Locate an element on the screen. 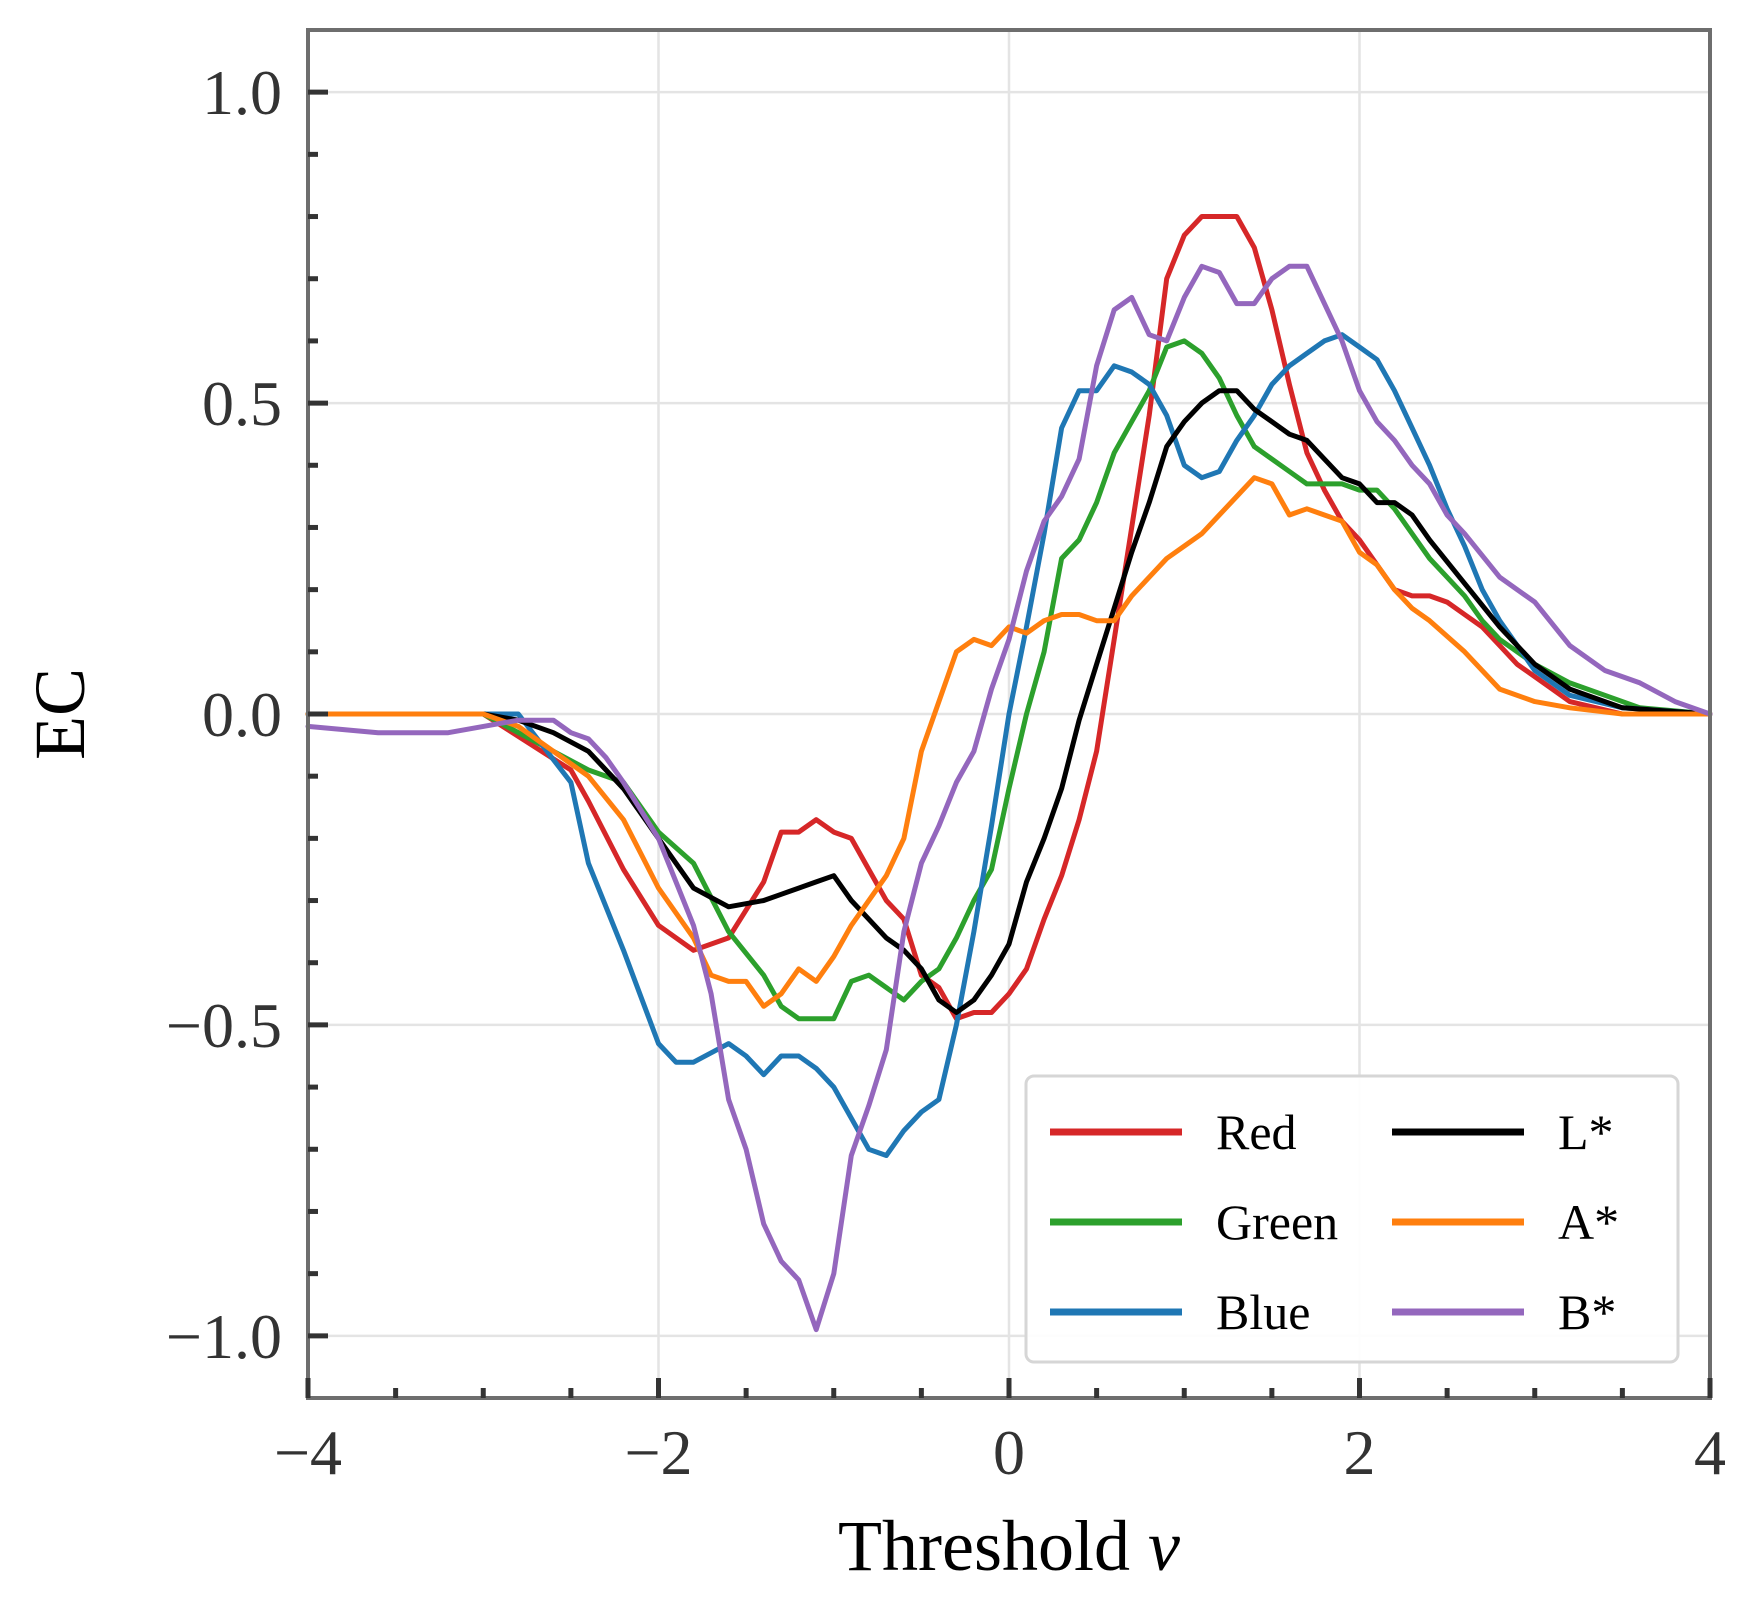 This screenshot has width=1752, height=1608. y-tick-label: −1.0 is located at coordinates (224, 1336).